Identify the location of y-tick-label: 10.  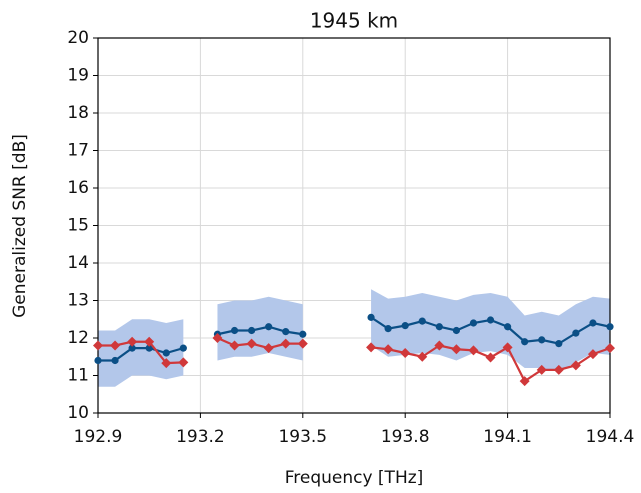
(78, 413).